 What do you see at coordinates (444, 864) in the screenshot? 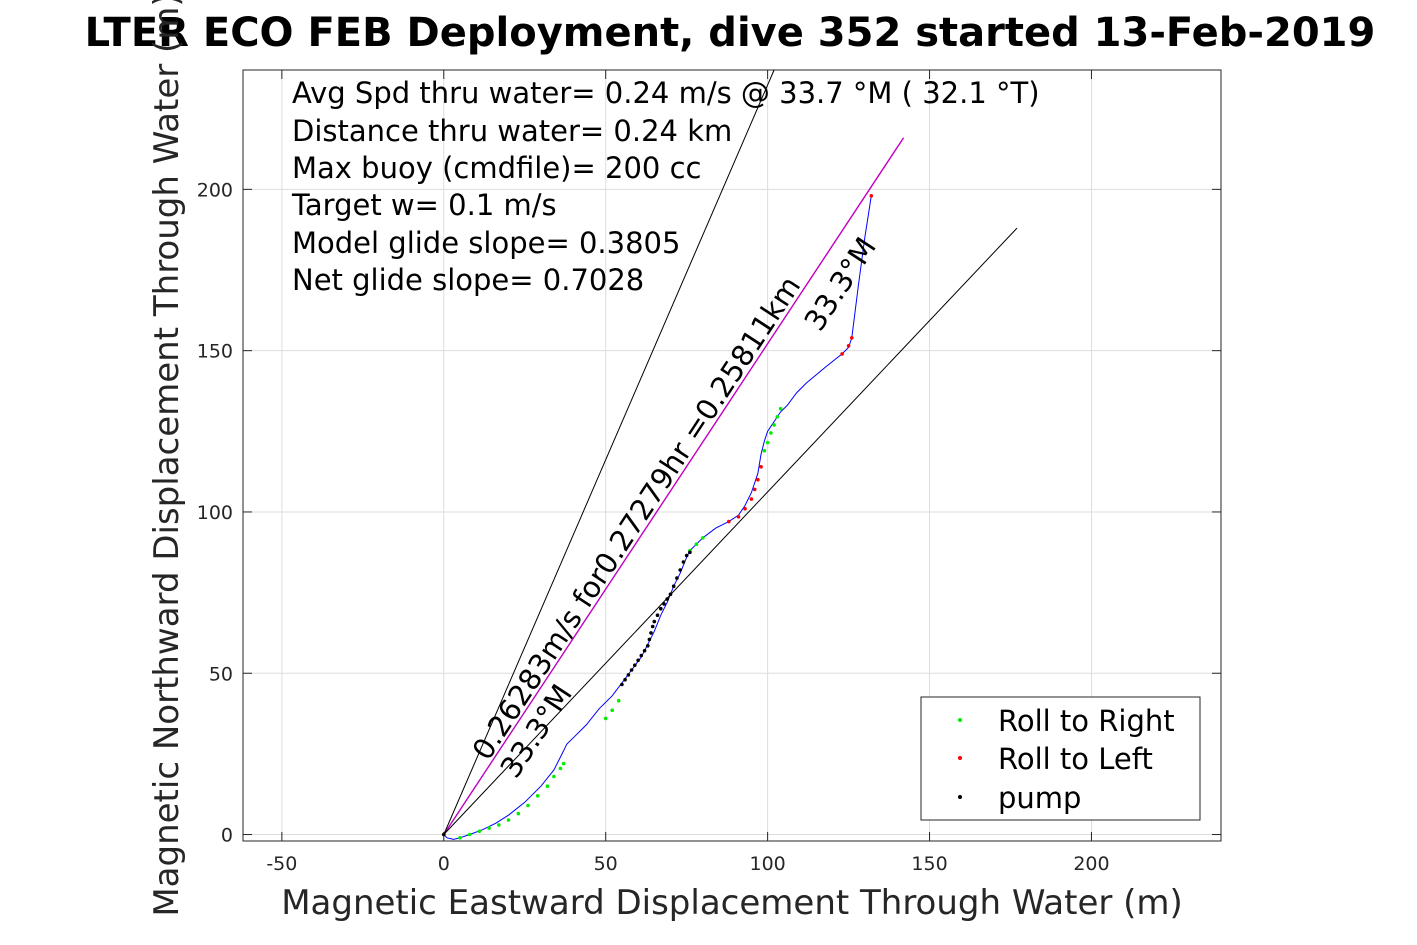
I see `x-tick-label: 0` at bounding box center [444, 864].